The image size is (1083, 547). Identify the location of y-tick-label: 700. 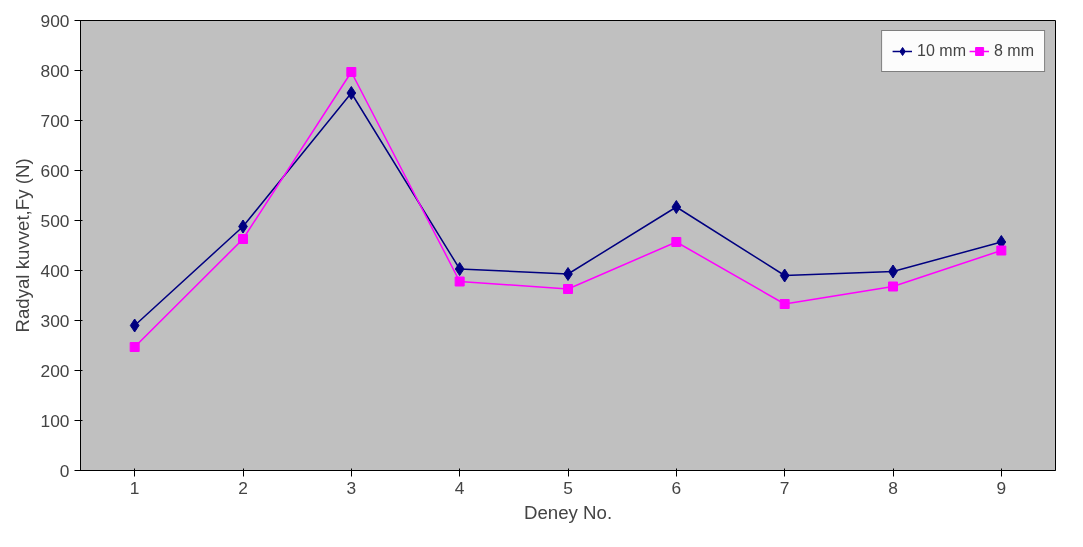
(55, 120).